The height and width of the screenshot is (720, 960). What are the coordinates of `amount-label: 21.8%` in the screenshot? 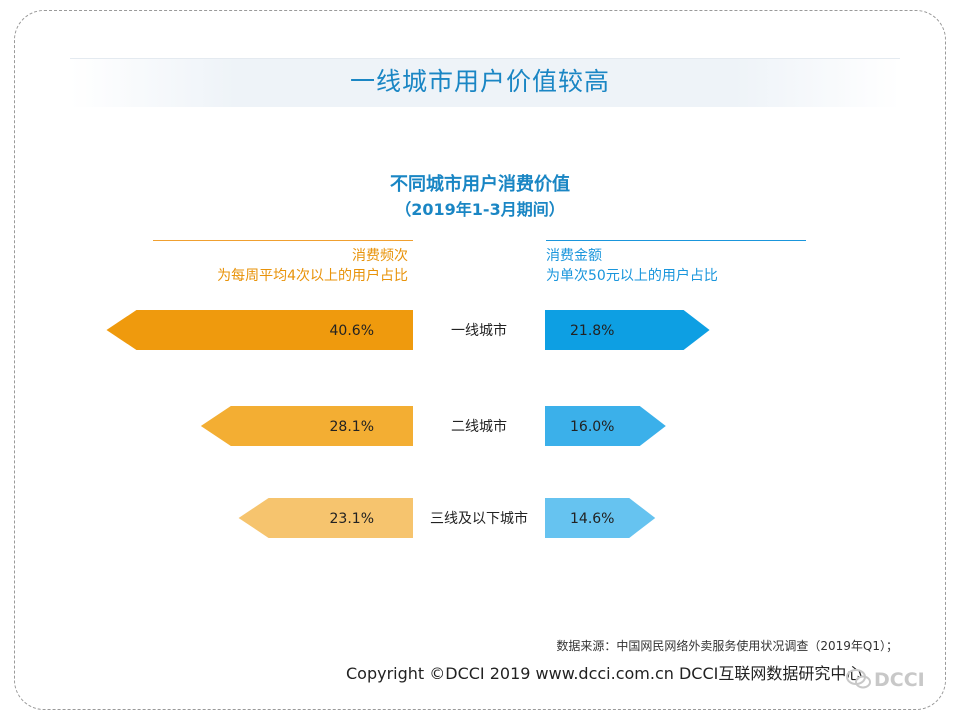 It's located at (592, 331).